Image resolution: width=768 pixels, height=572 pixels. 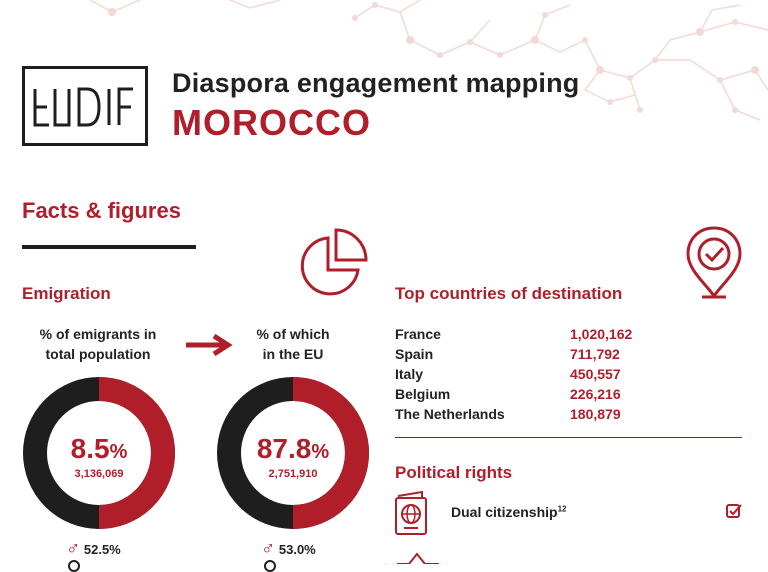 I want to click on eudif-logo, so click(x=85, y=106).